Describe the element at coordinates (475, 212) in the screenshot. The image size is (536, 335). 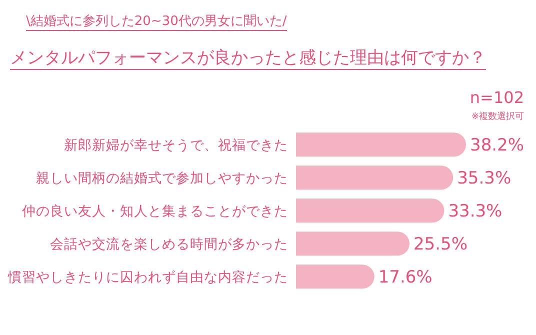
I see `data-label: 33.3%` at that location.